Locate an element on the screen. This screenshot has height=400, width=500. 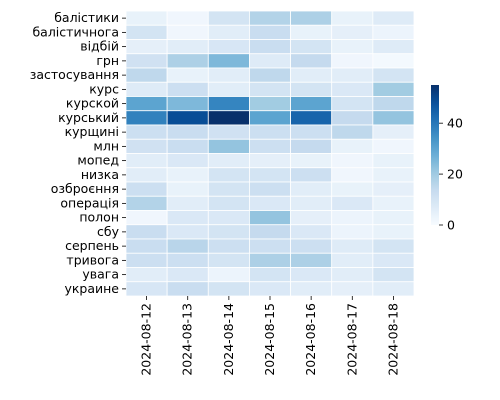
y-tick-label: мопед is located at coordinates (98, 160).